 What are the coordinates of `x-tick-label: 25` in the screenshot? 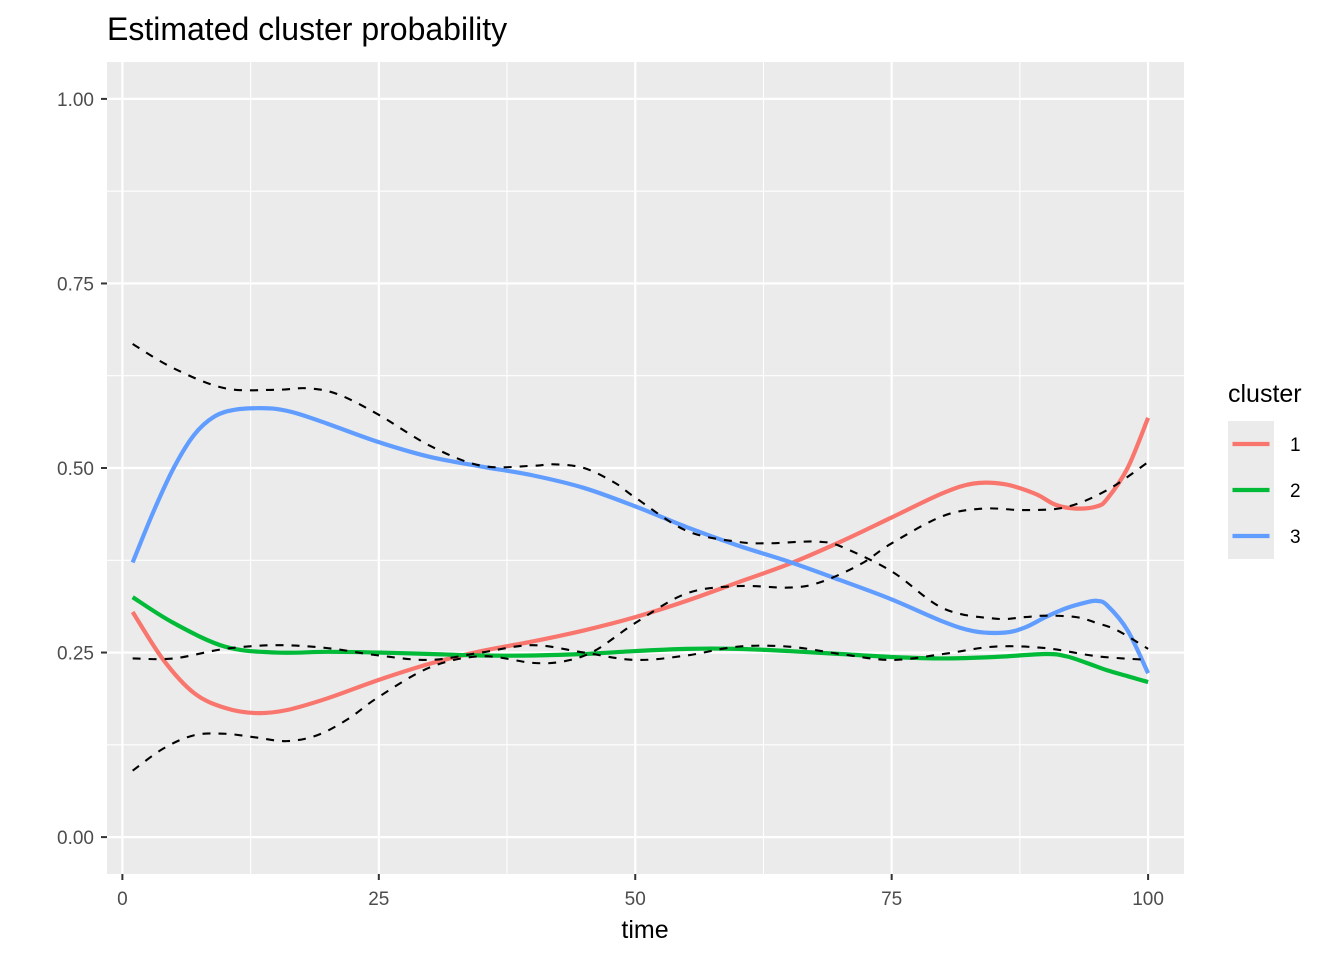 It's located at (378, 899).